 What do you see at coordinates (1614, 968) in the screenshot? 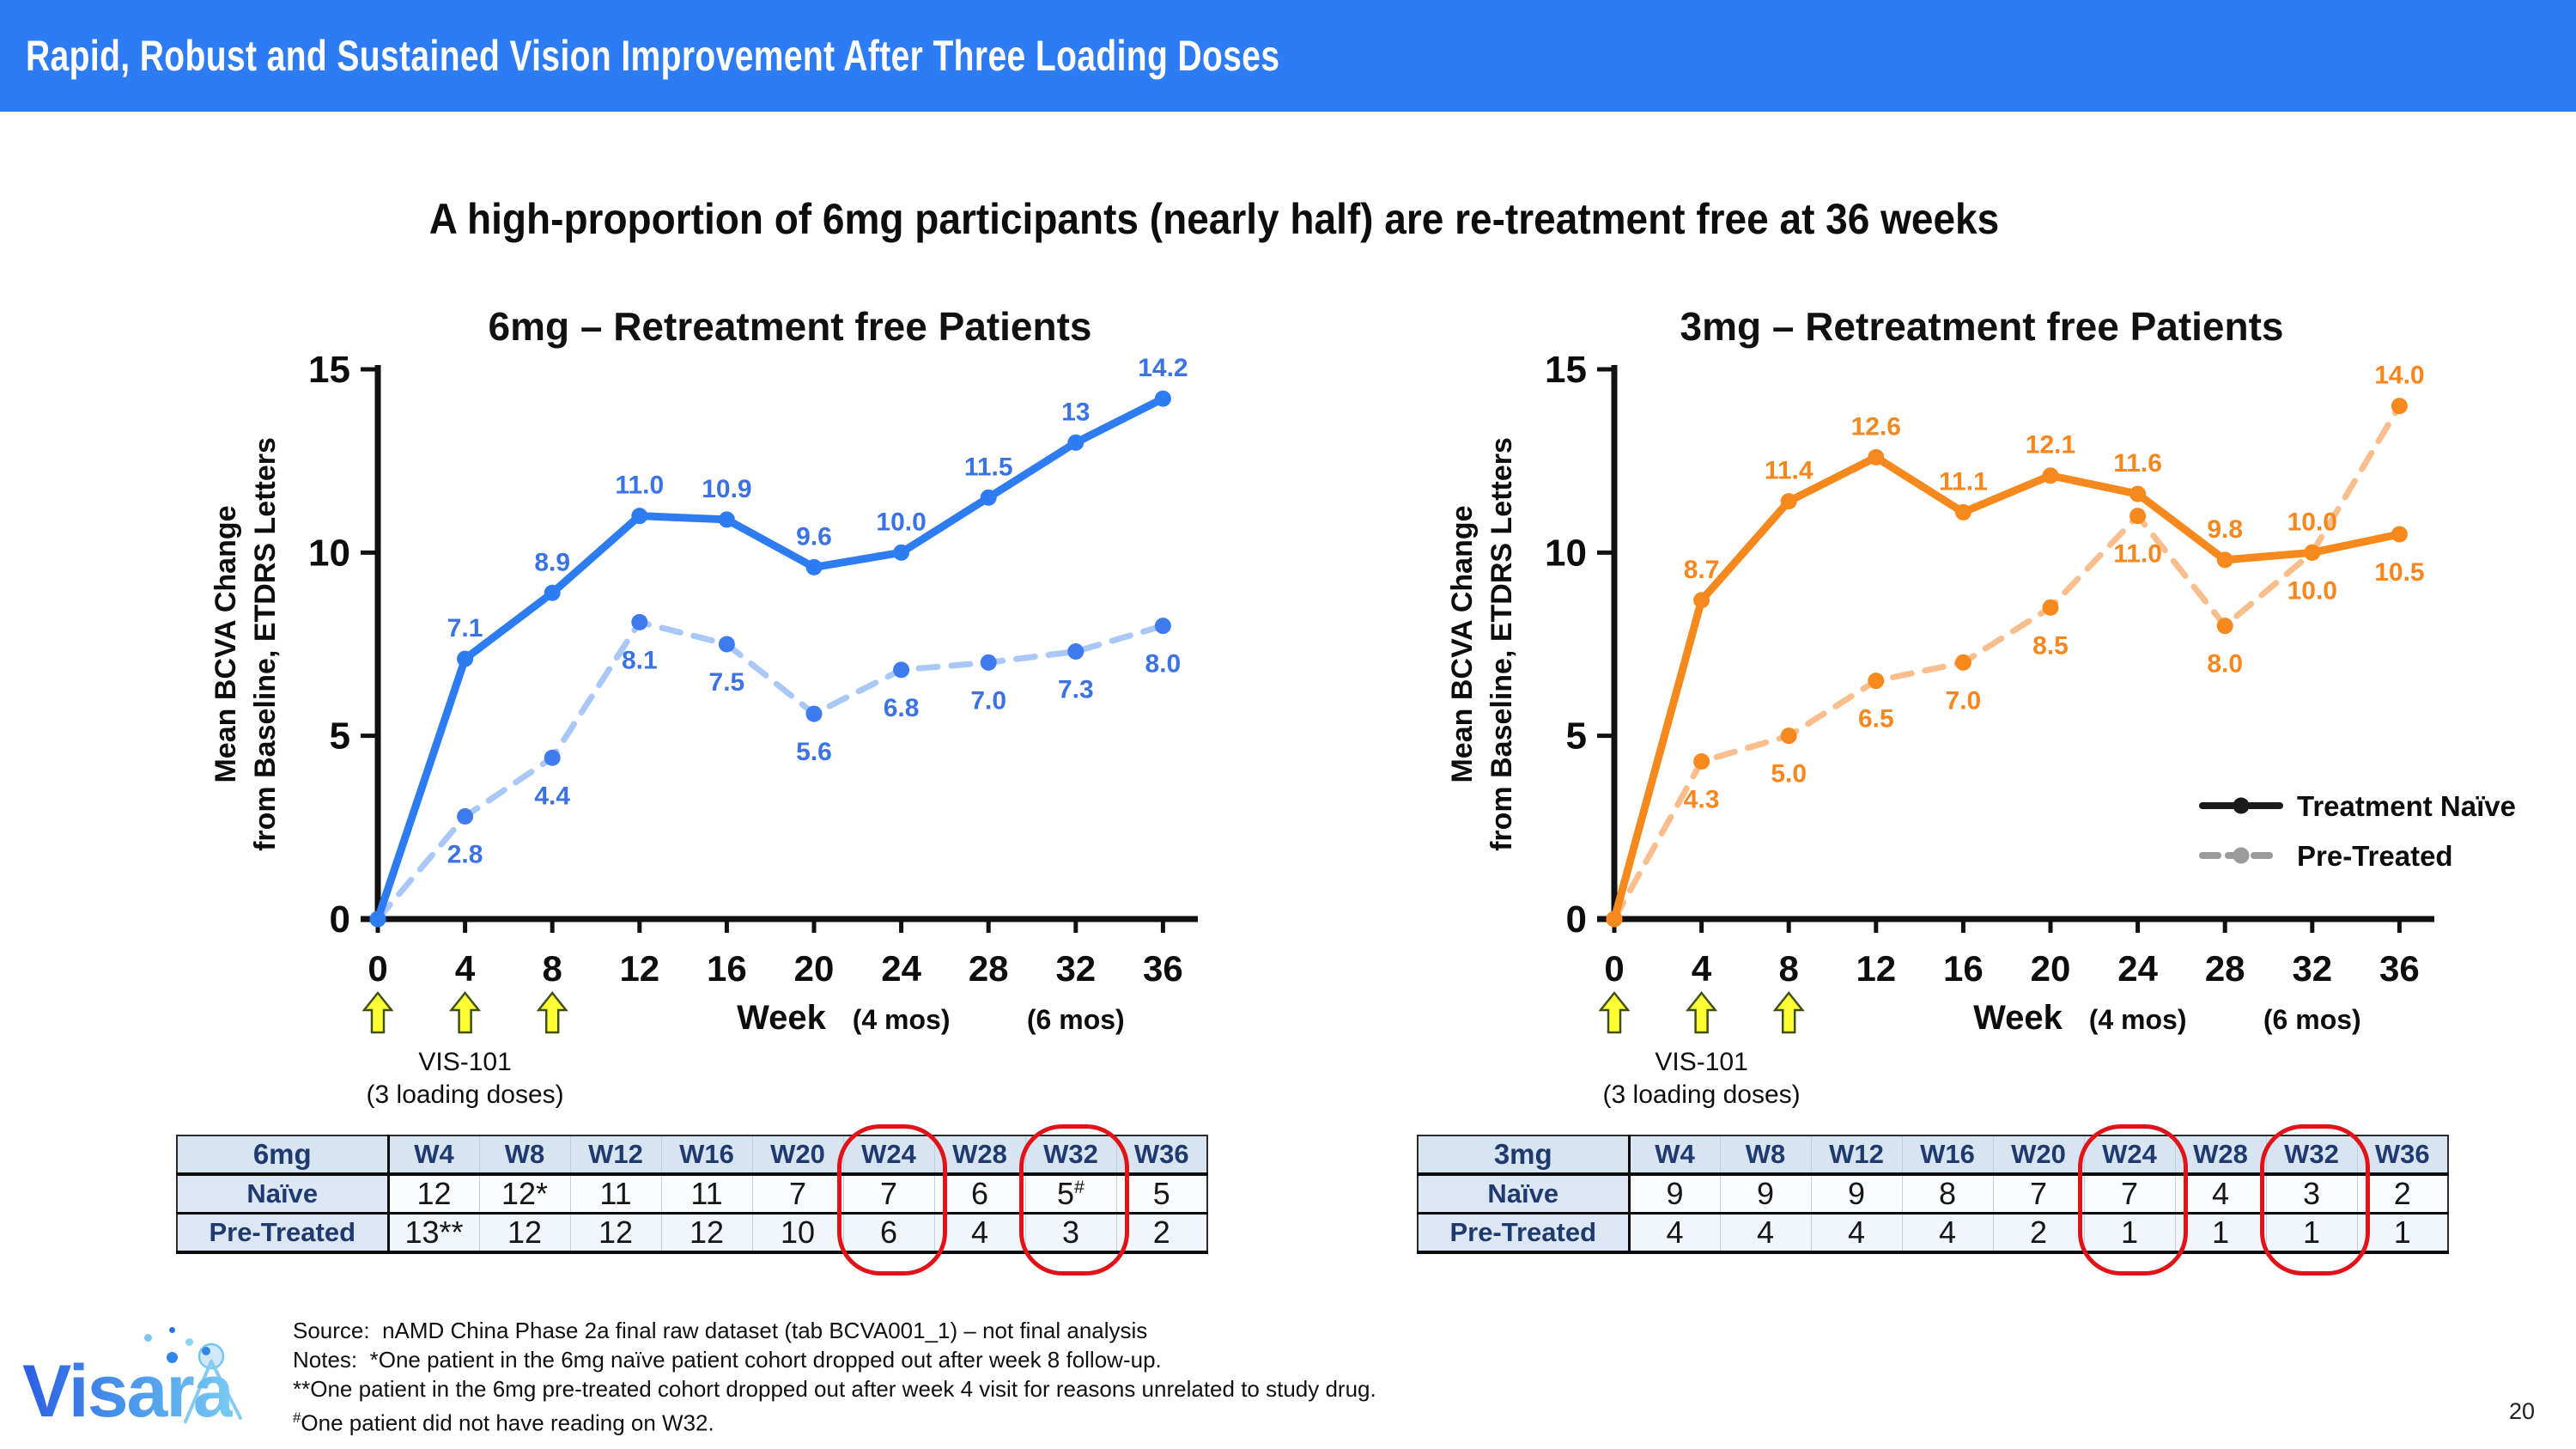
I see `x-tick-label: 0` at bounding box center [1614, 968].